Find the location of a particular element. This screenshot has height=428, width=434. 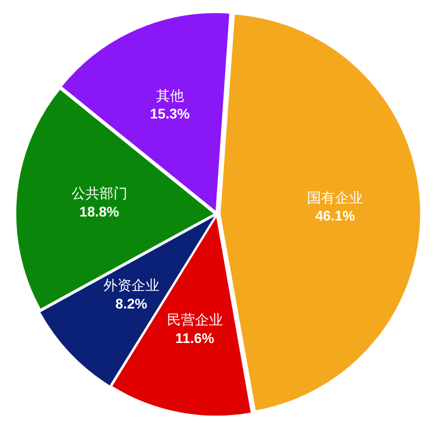

slice-label: 公共部门 is located at coordinates (99, 194).